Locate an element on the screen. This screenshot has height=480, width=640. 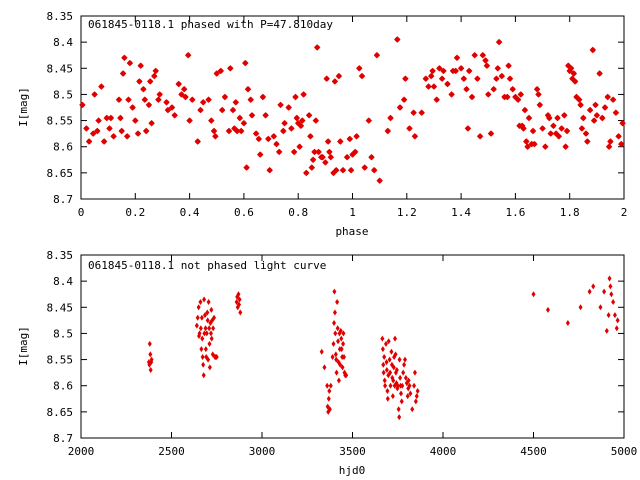
phased-x-tick-label: 1 is located at coordinates (352, 212).